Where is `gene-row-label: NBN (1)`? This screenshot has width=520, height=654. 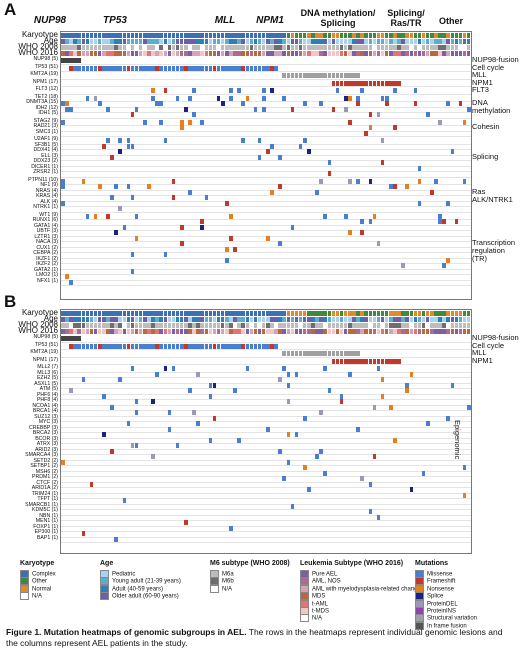 gene-row-label: NBN (1) is located at coordinates (48, 515).